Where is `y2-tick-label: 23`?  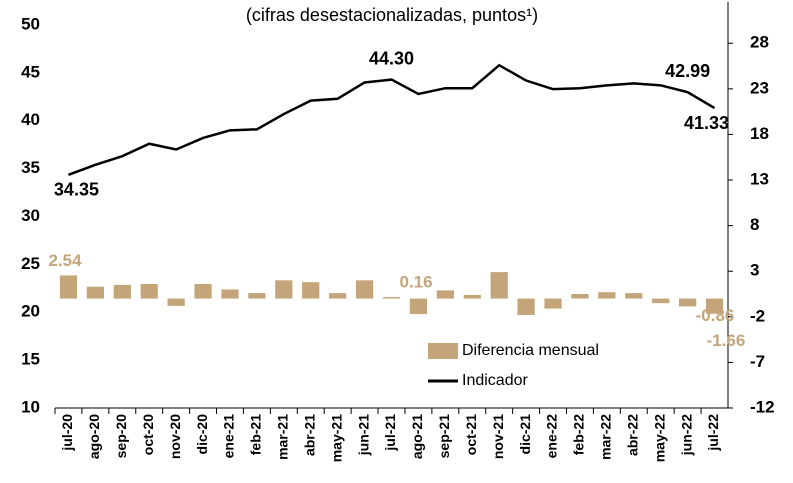 y2-tick-label: 23 is located at coordinates (759, 87).